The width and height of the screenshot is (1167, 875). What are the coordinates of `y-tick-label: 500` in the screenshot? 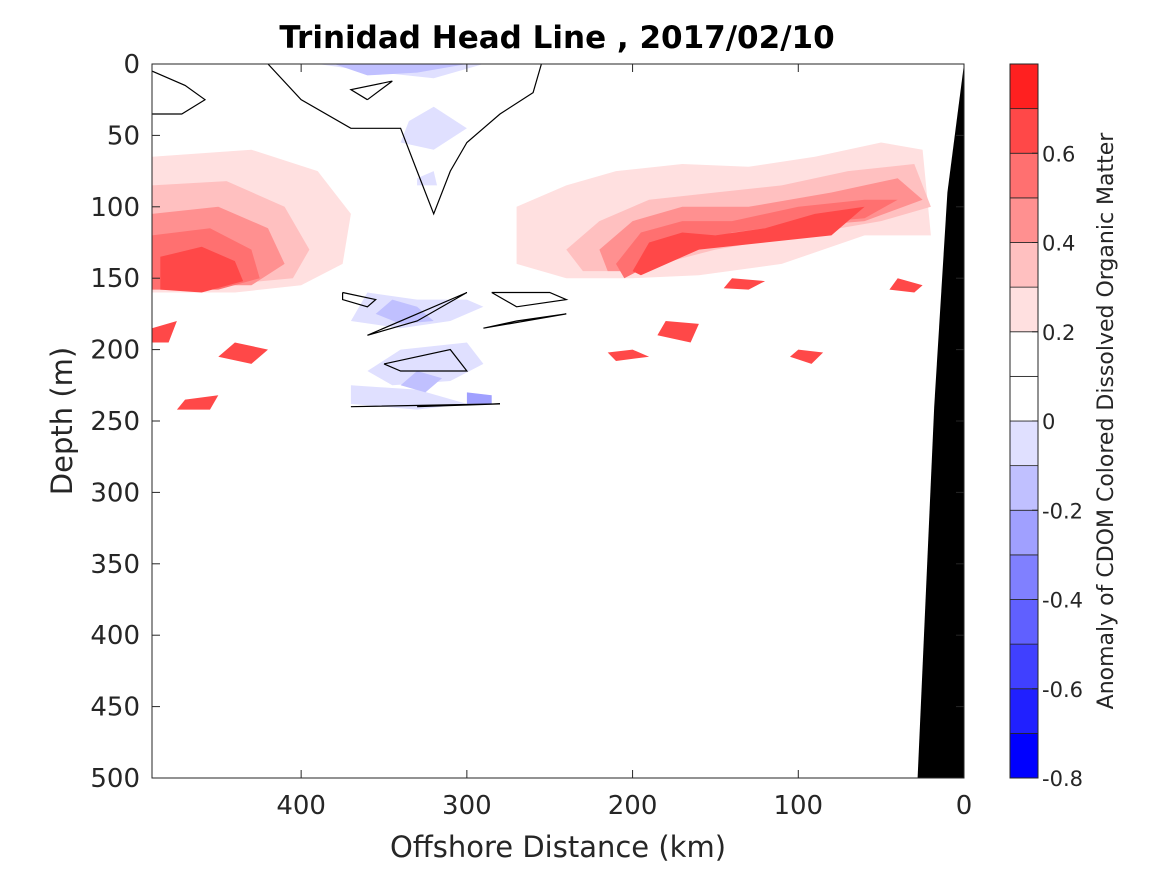 It's located at (115, 779).